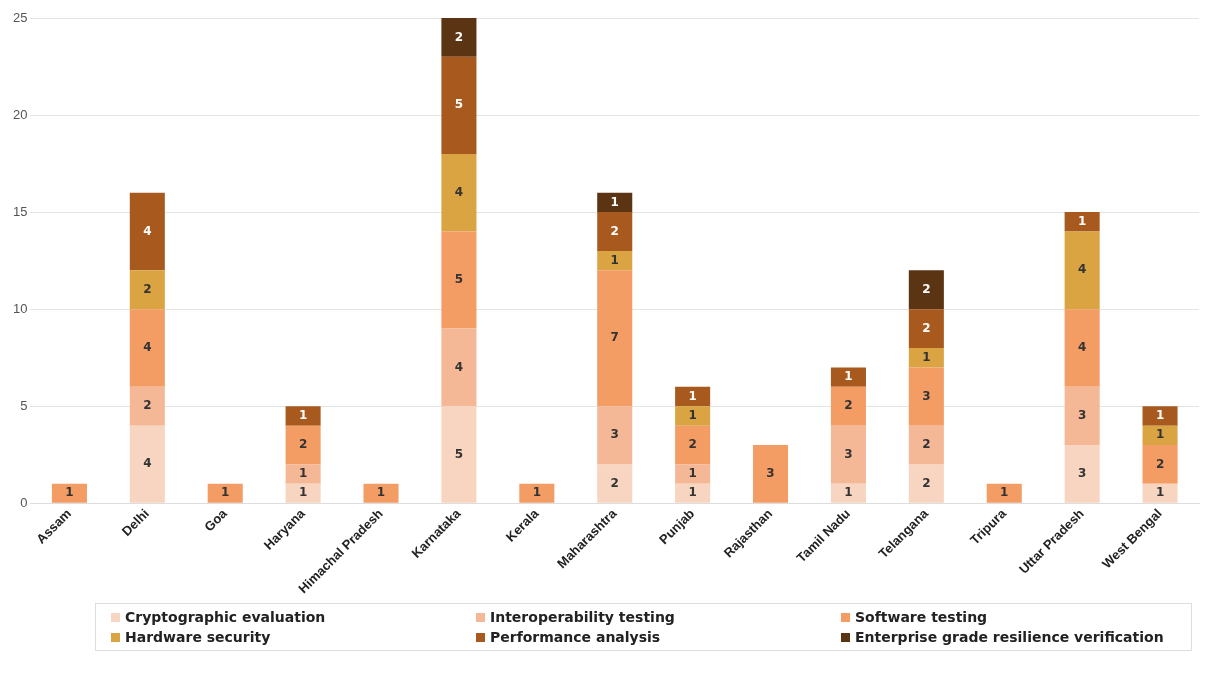 This screenshot has height=684, width=1214. What do you see at coordinates (216, 520) in the screenshot?
I see `x-tick-label: Goa` at bounding box center [216, 520].